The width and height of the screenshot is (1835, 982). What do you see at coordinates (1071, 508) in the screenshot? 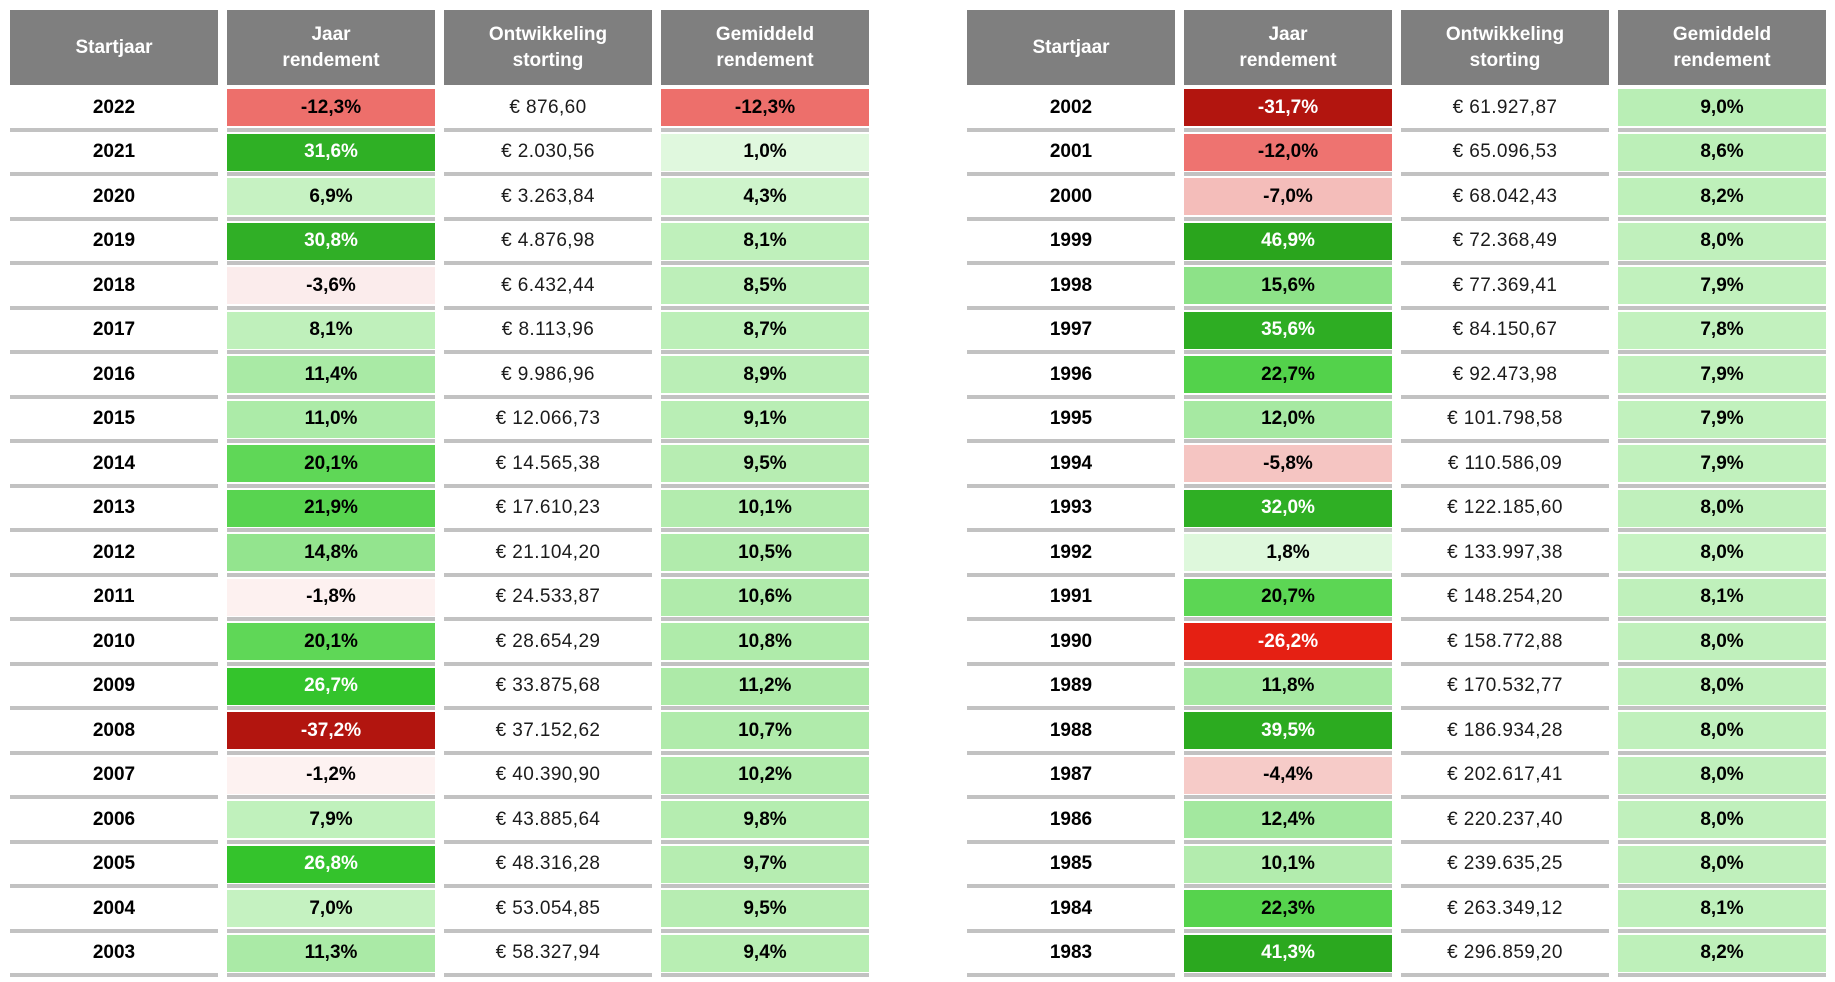
I see `cell-startjaar: 1993` at bounding box center [1071, 508].